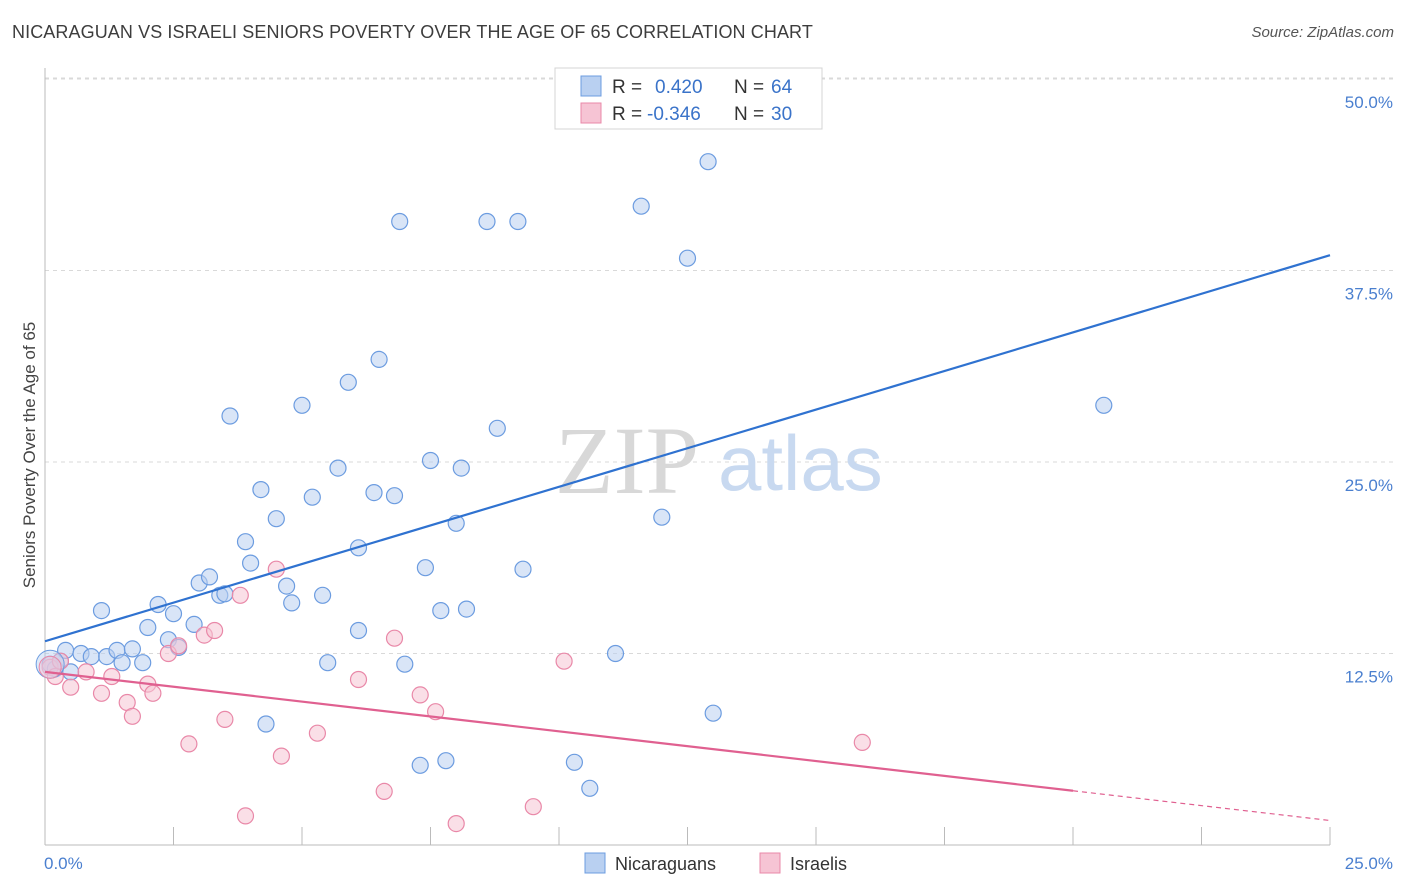  What do you see at coordinates (781, 114) in the screenshot?
I see `legend-n-value-2: 30` at bounding box center [781, 114].